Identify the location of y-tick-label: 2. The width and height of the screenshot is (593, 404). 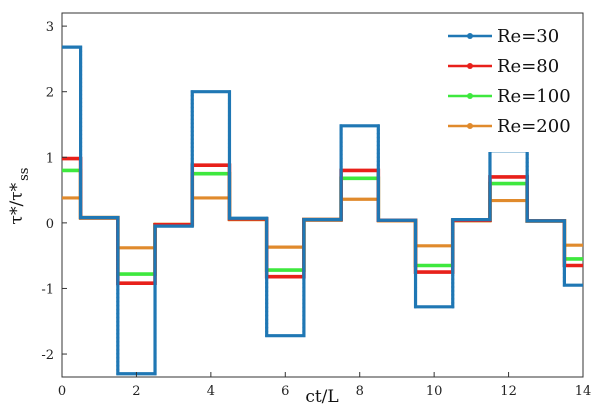
(50, 93).